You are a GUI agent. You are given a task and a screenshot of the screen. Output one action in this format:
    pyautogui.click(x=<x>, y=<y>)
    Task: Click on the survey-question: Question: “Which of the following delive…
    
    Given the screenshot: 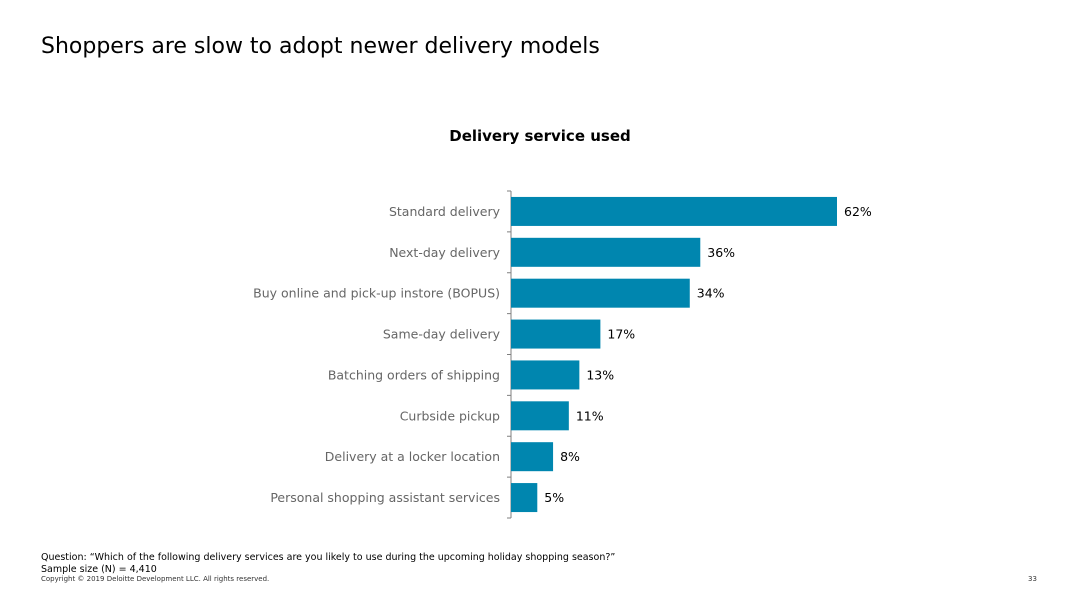 What is the action you would take?
    pyautogui.click(x=328, y=557)
    